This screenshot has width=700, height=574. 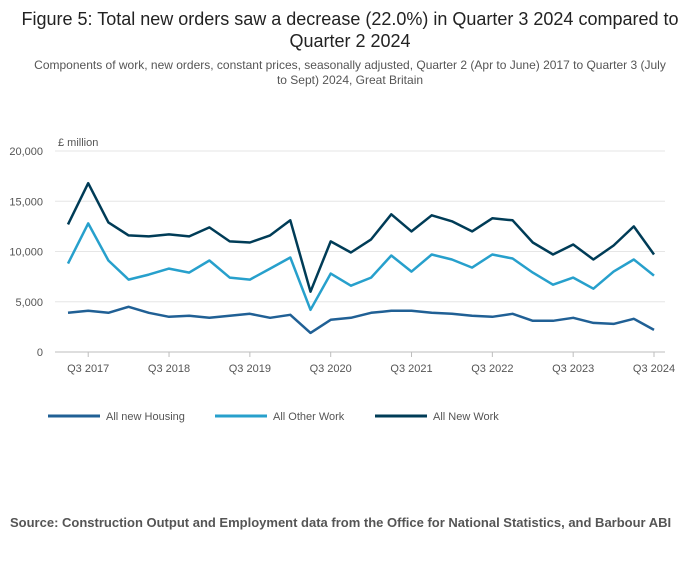 What do you see at coordinates (26, 152) in the screenshot?
I see `y-tick-label: 20,000` at bounding box center [26, 152].